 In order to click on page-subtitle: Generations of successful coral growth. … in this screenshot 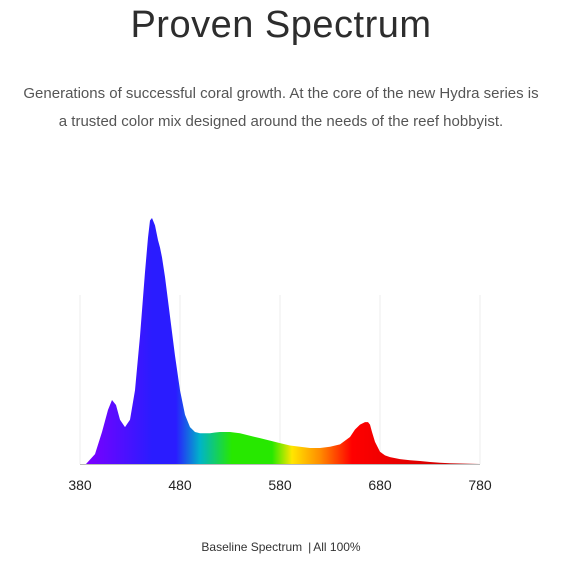, I will do `click(281, 108)`.